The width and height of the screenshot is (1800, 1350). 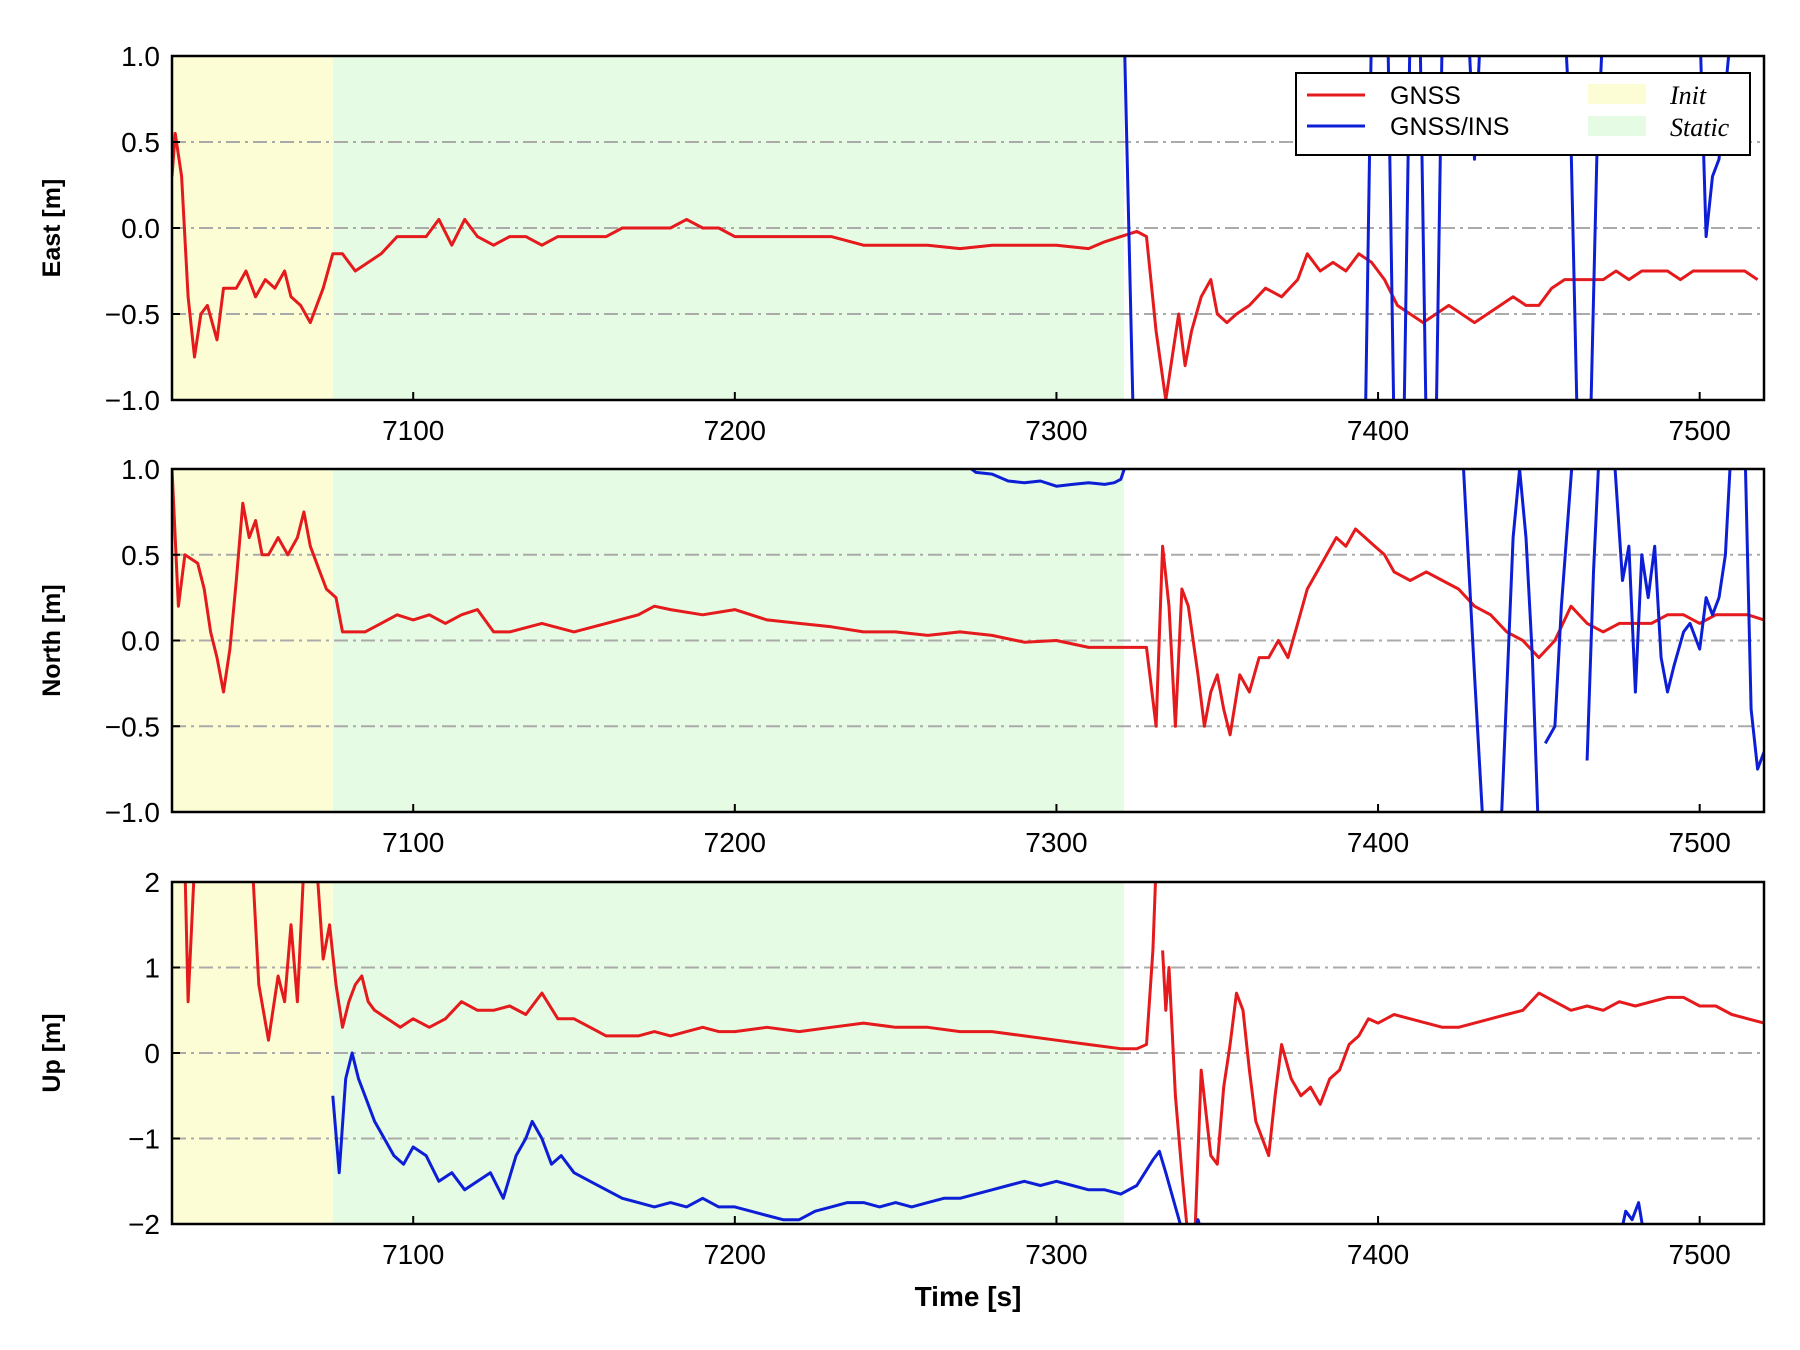 I want to click on legend-patch-init, so click(x=1617, y=94).